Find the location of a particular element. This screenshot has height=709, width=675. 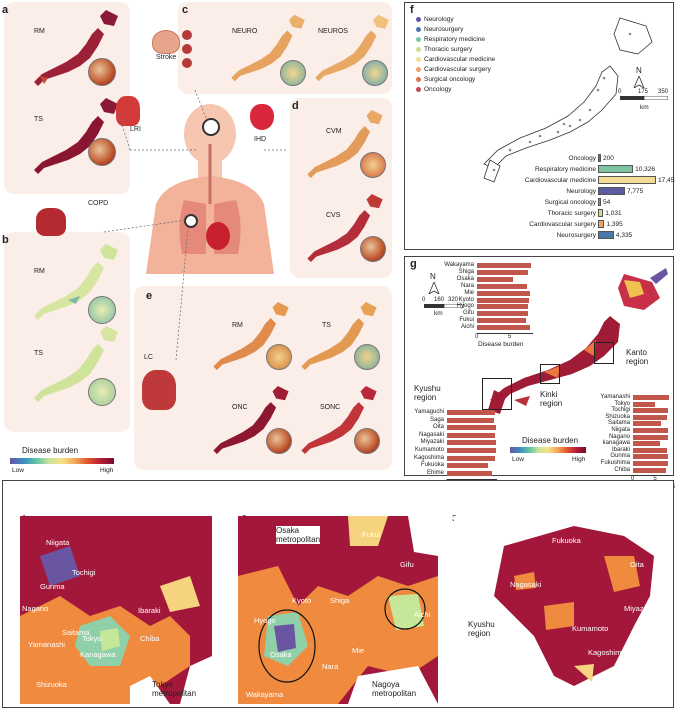

tokyo-metropolitan-caption: Tokyo metropolitan is located at coordinates (174, 689).